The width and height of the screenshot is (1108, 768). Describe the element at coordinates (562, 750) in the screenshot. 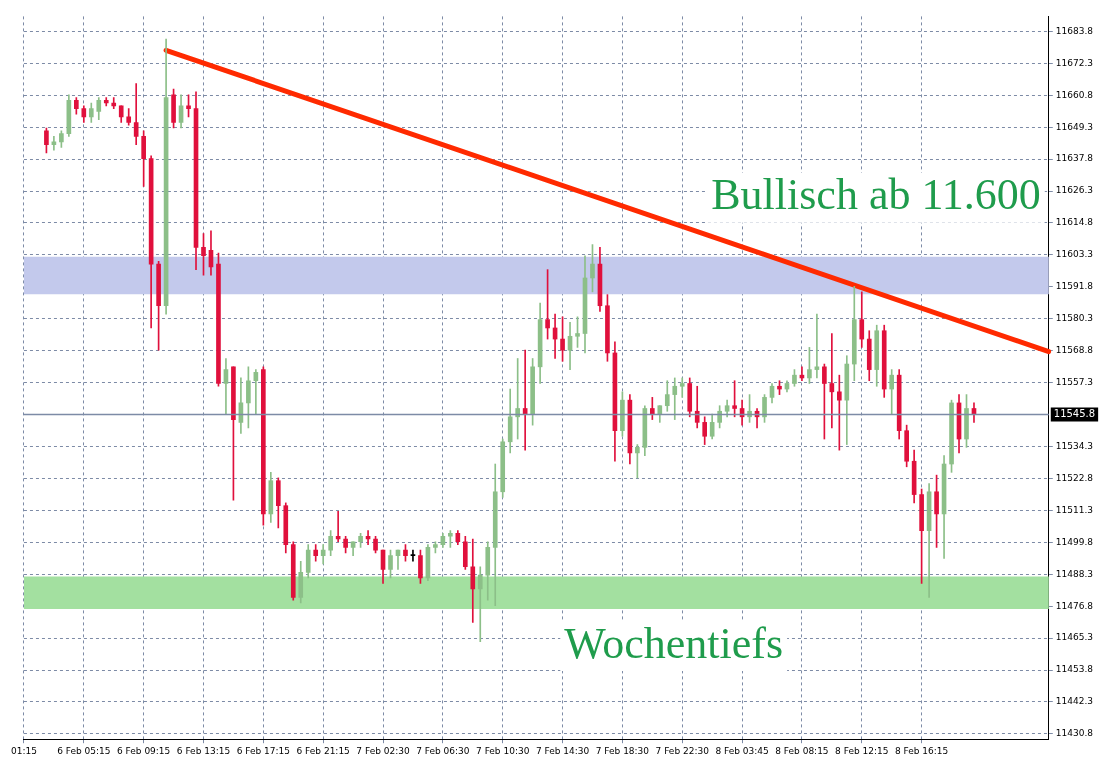

I see `x-tick-label: 7 Feb 14:30` at that location.